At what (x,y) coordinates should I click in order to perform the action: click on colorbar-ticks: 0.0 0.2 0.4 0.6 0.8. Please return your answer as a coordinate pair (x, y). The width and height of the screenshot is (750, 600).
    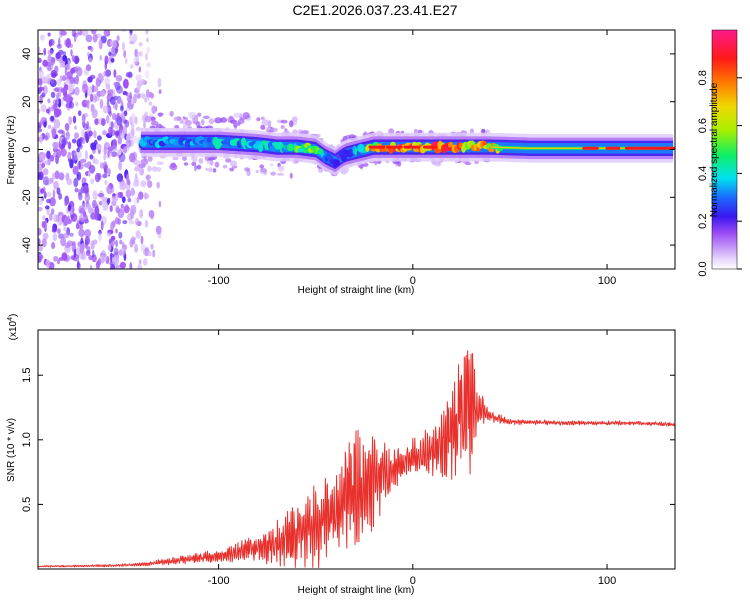
    Looking at the image, I should click on (719, 173).